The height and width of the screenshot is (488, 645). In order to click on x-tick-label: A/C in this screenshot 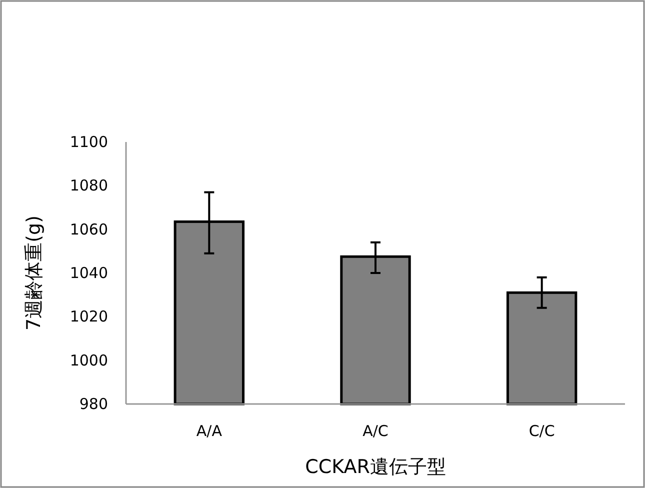, I will do `click(375, 431)`.